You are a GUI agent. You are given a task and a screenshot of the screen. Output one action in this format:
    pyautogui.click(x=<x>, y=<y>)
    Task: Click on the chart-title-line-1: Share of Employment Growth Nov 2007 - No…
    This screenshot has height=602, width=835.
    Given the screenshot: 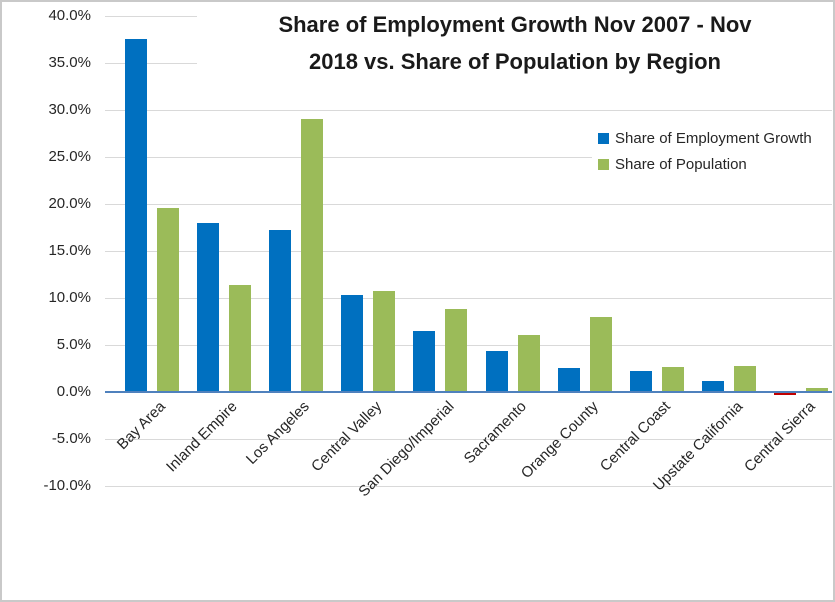 What is the action you would take?
    pyautogui.click(x=515, y=24)
    